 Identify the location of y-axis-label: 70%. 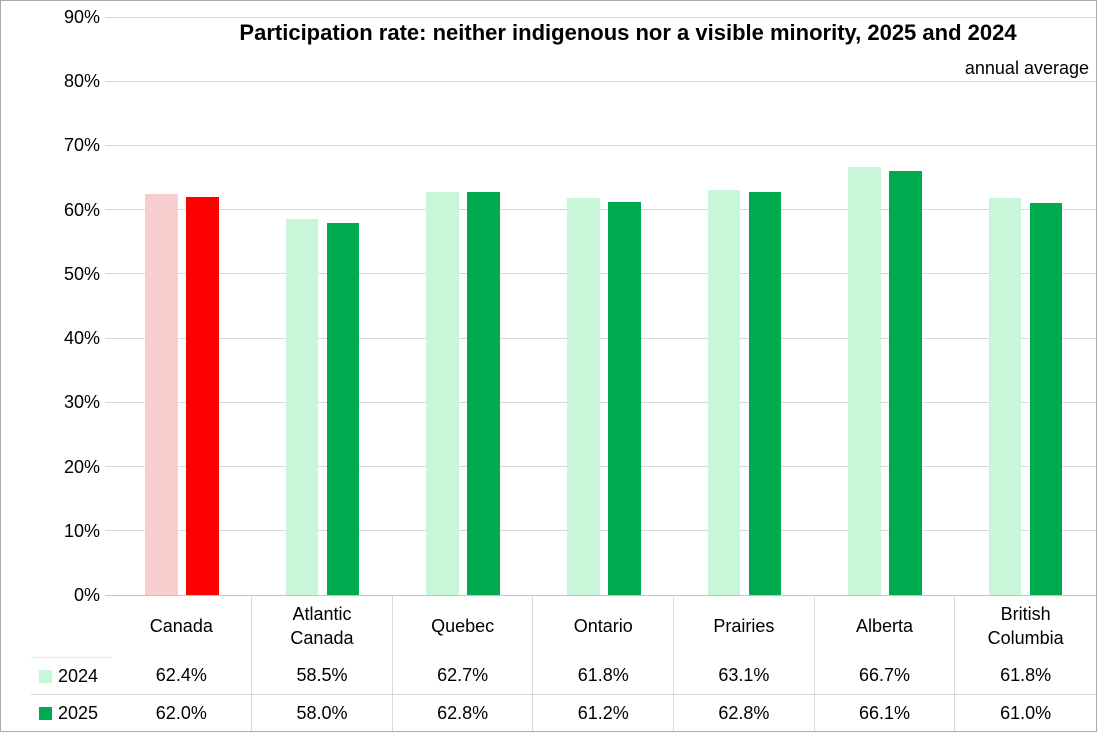
(81, 145).